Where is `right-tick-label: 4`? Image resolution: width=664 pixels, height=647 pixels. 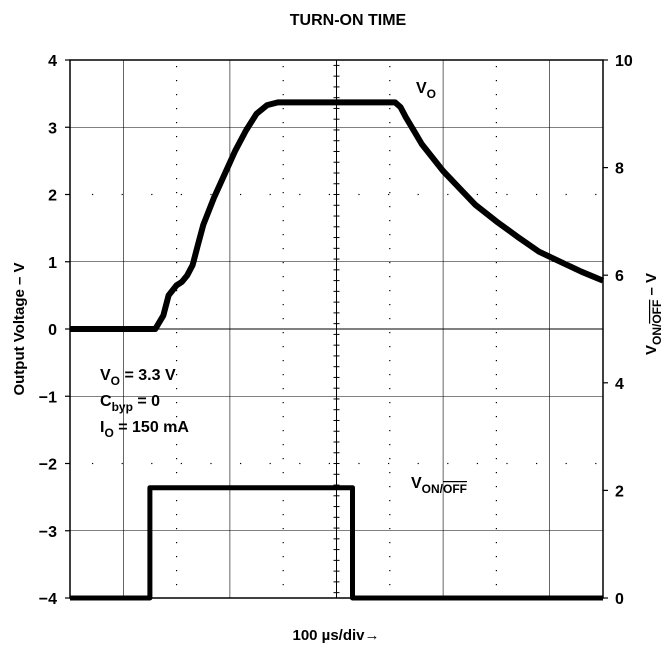 right-tick-label: 4 is located at coordinates (619, 384).